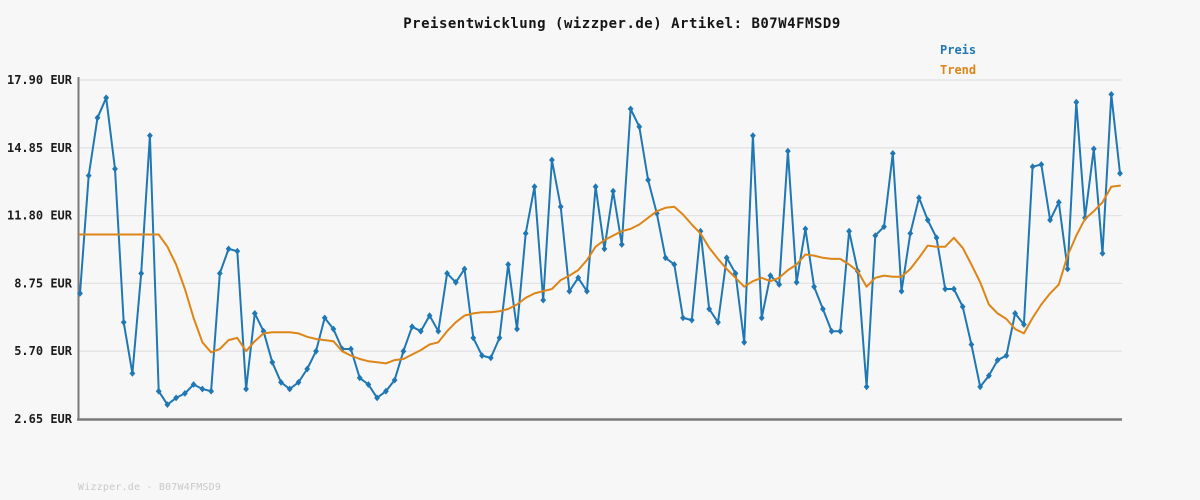 This screenshot has width=1200, height=500. I want to click on watermark-text: Wizzper.de - B07W4FMSD9, so click(150, 487).